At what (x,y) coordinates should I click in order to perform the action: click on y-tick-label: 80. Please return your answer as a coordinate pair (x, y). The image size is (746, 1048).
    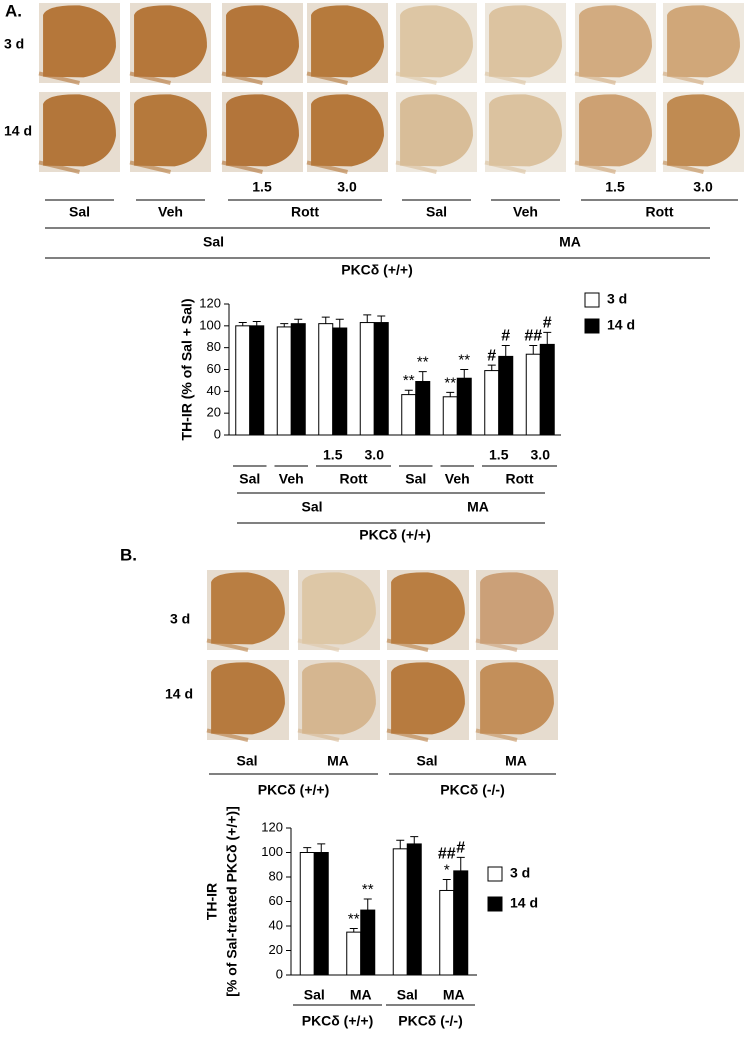
    Looking at the image, I should click on (276, 875).